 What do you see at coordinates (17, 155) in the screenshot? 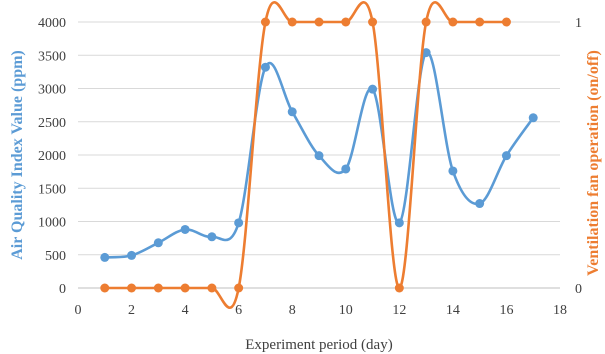
I see `y-axis-left-label: Air Quality Index Value (ppm)` at bounding box center [17, 155].